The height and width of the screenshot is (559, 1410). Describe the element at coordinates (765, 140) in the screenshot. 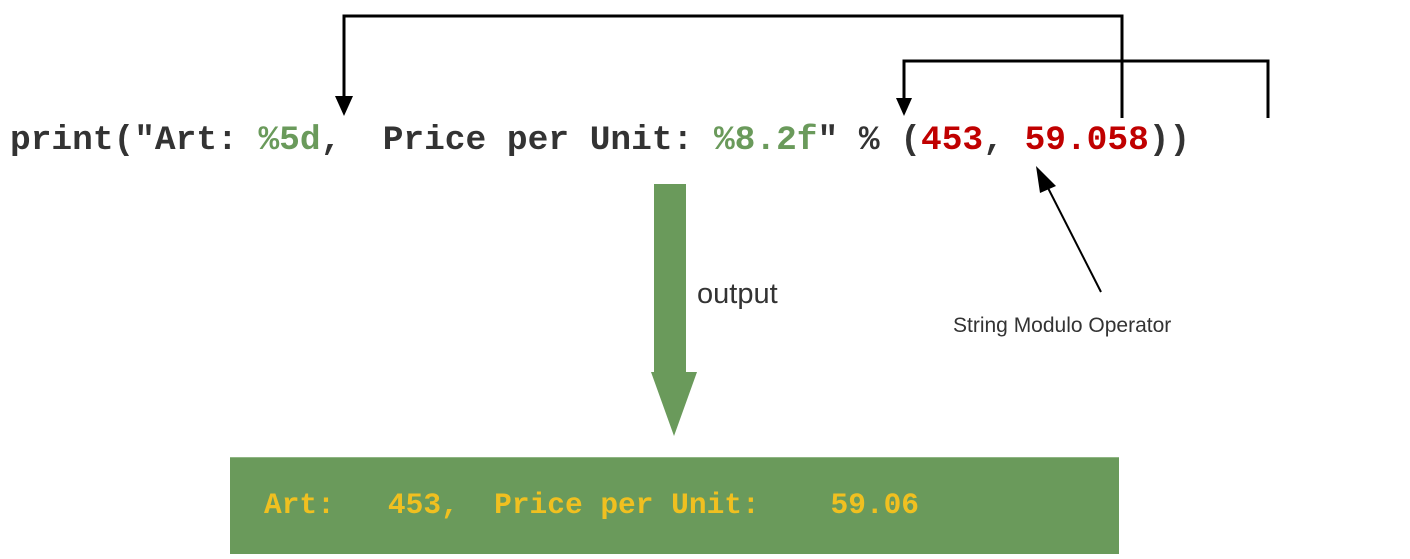

I see `format-spec-float: %8.2f` at that location.